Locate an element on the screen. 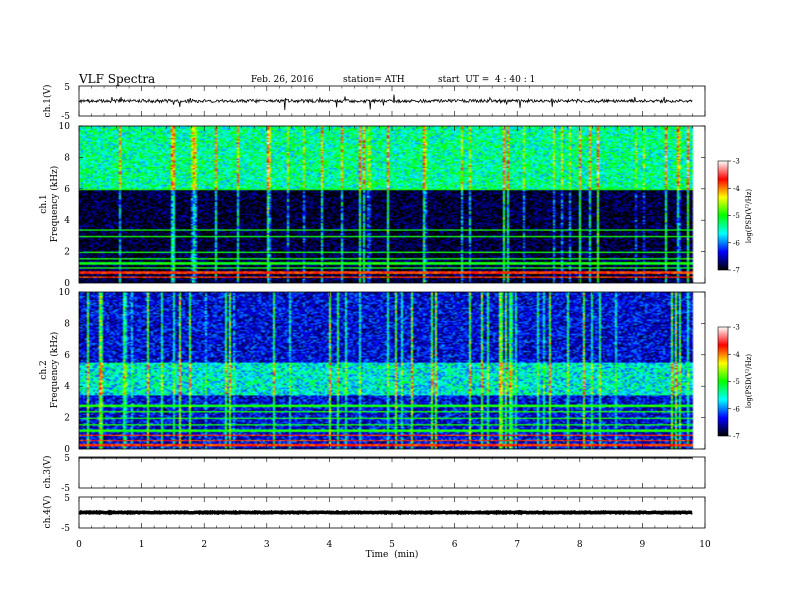  station-label: station= ATH is located at coordinates (374, 80).